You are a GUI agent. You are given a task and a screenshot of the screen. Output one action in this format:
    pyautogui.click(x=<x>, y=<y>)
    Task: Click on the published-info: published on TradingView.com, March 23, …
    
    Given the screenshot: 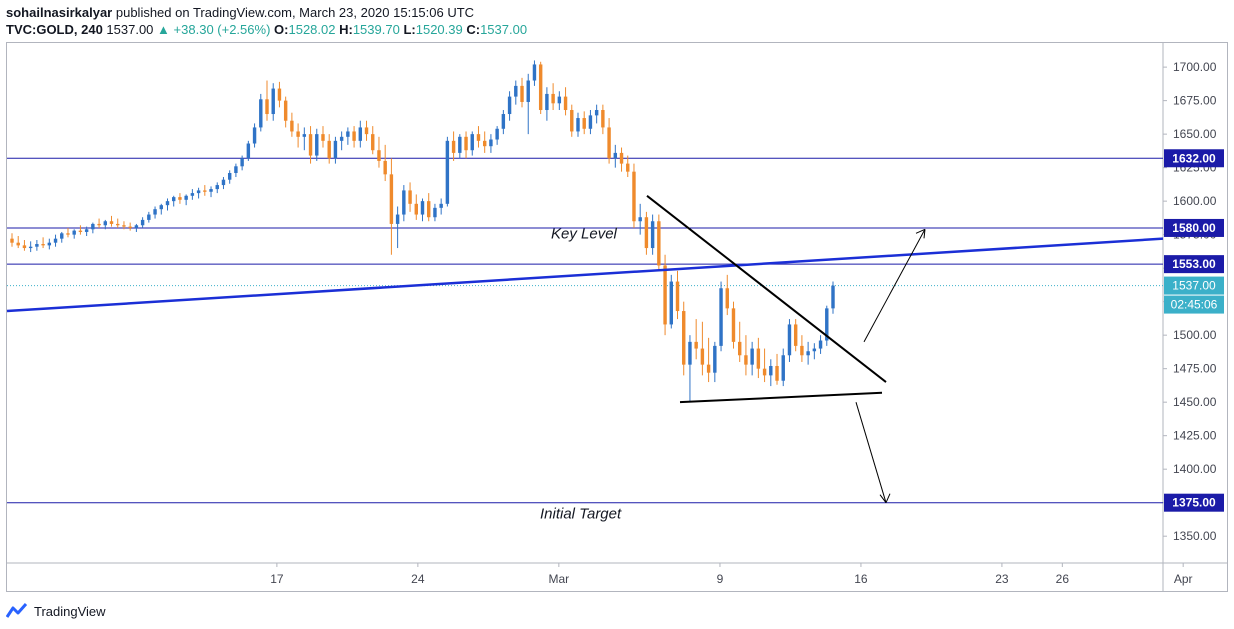 What is the action you would take?
    pyautogui.click(x=295, y=12)
    